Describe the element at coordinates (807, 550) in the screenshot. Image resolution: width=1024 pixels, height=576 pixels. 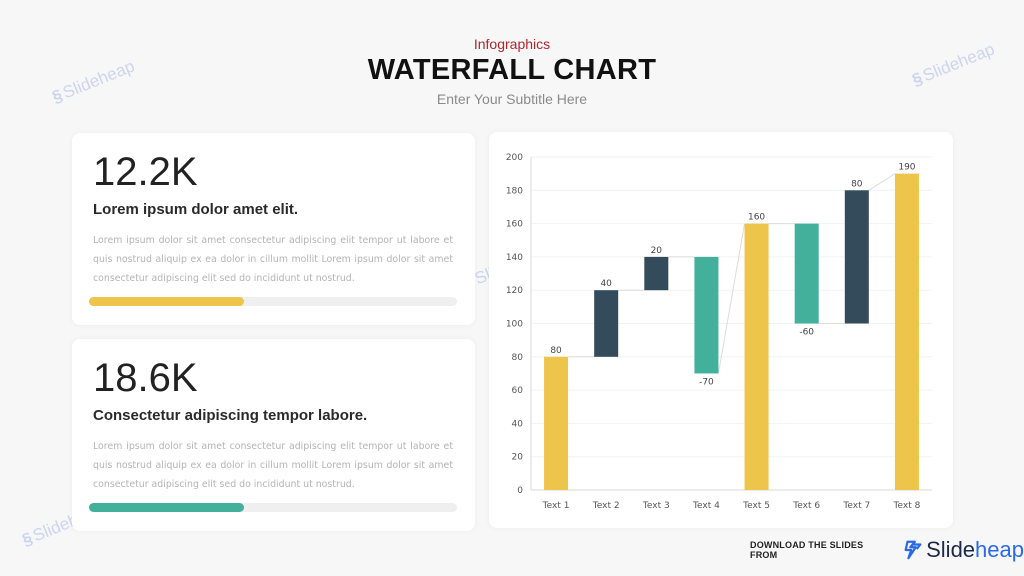
I see `footer-text: DOWNLOAD THE SLIDES FROM` at that location.